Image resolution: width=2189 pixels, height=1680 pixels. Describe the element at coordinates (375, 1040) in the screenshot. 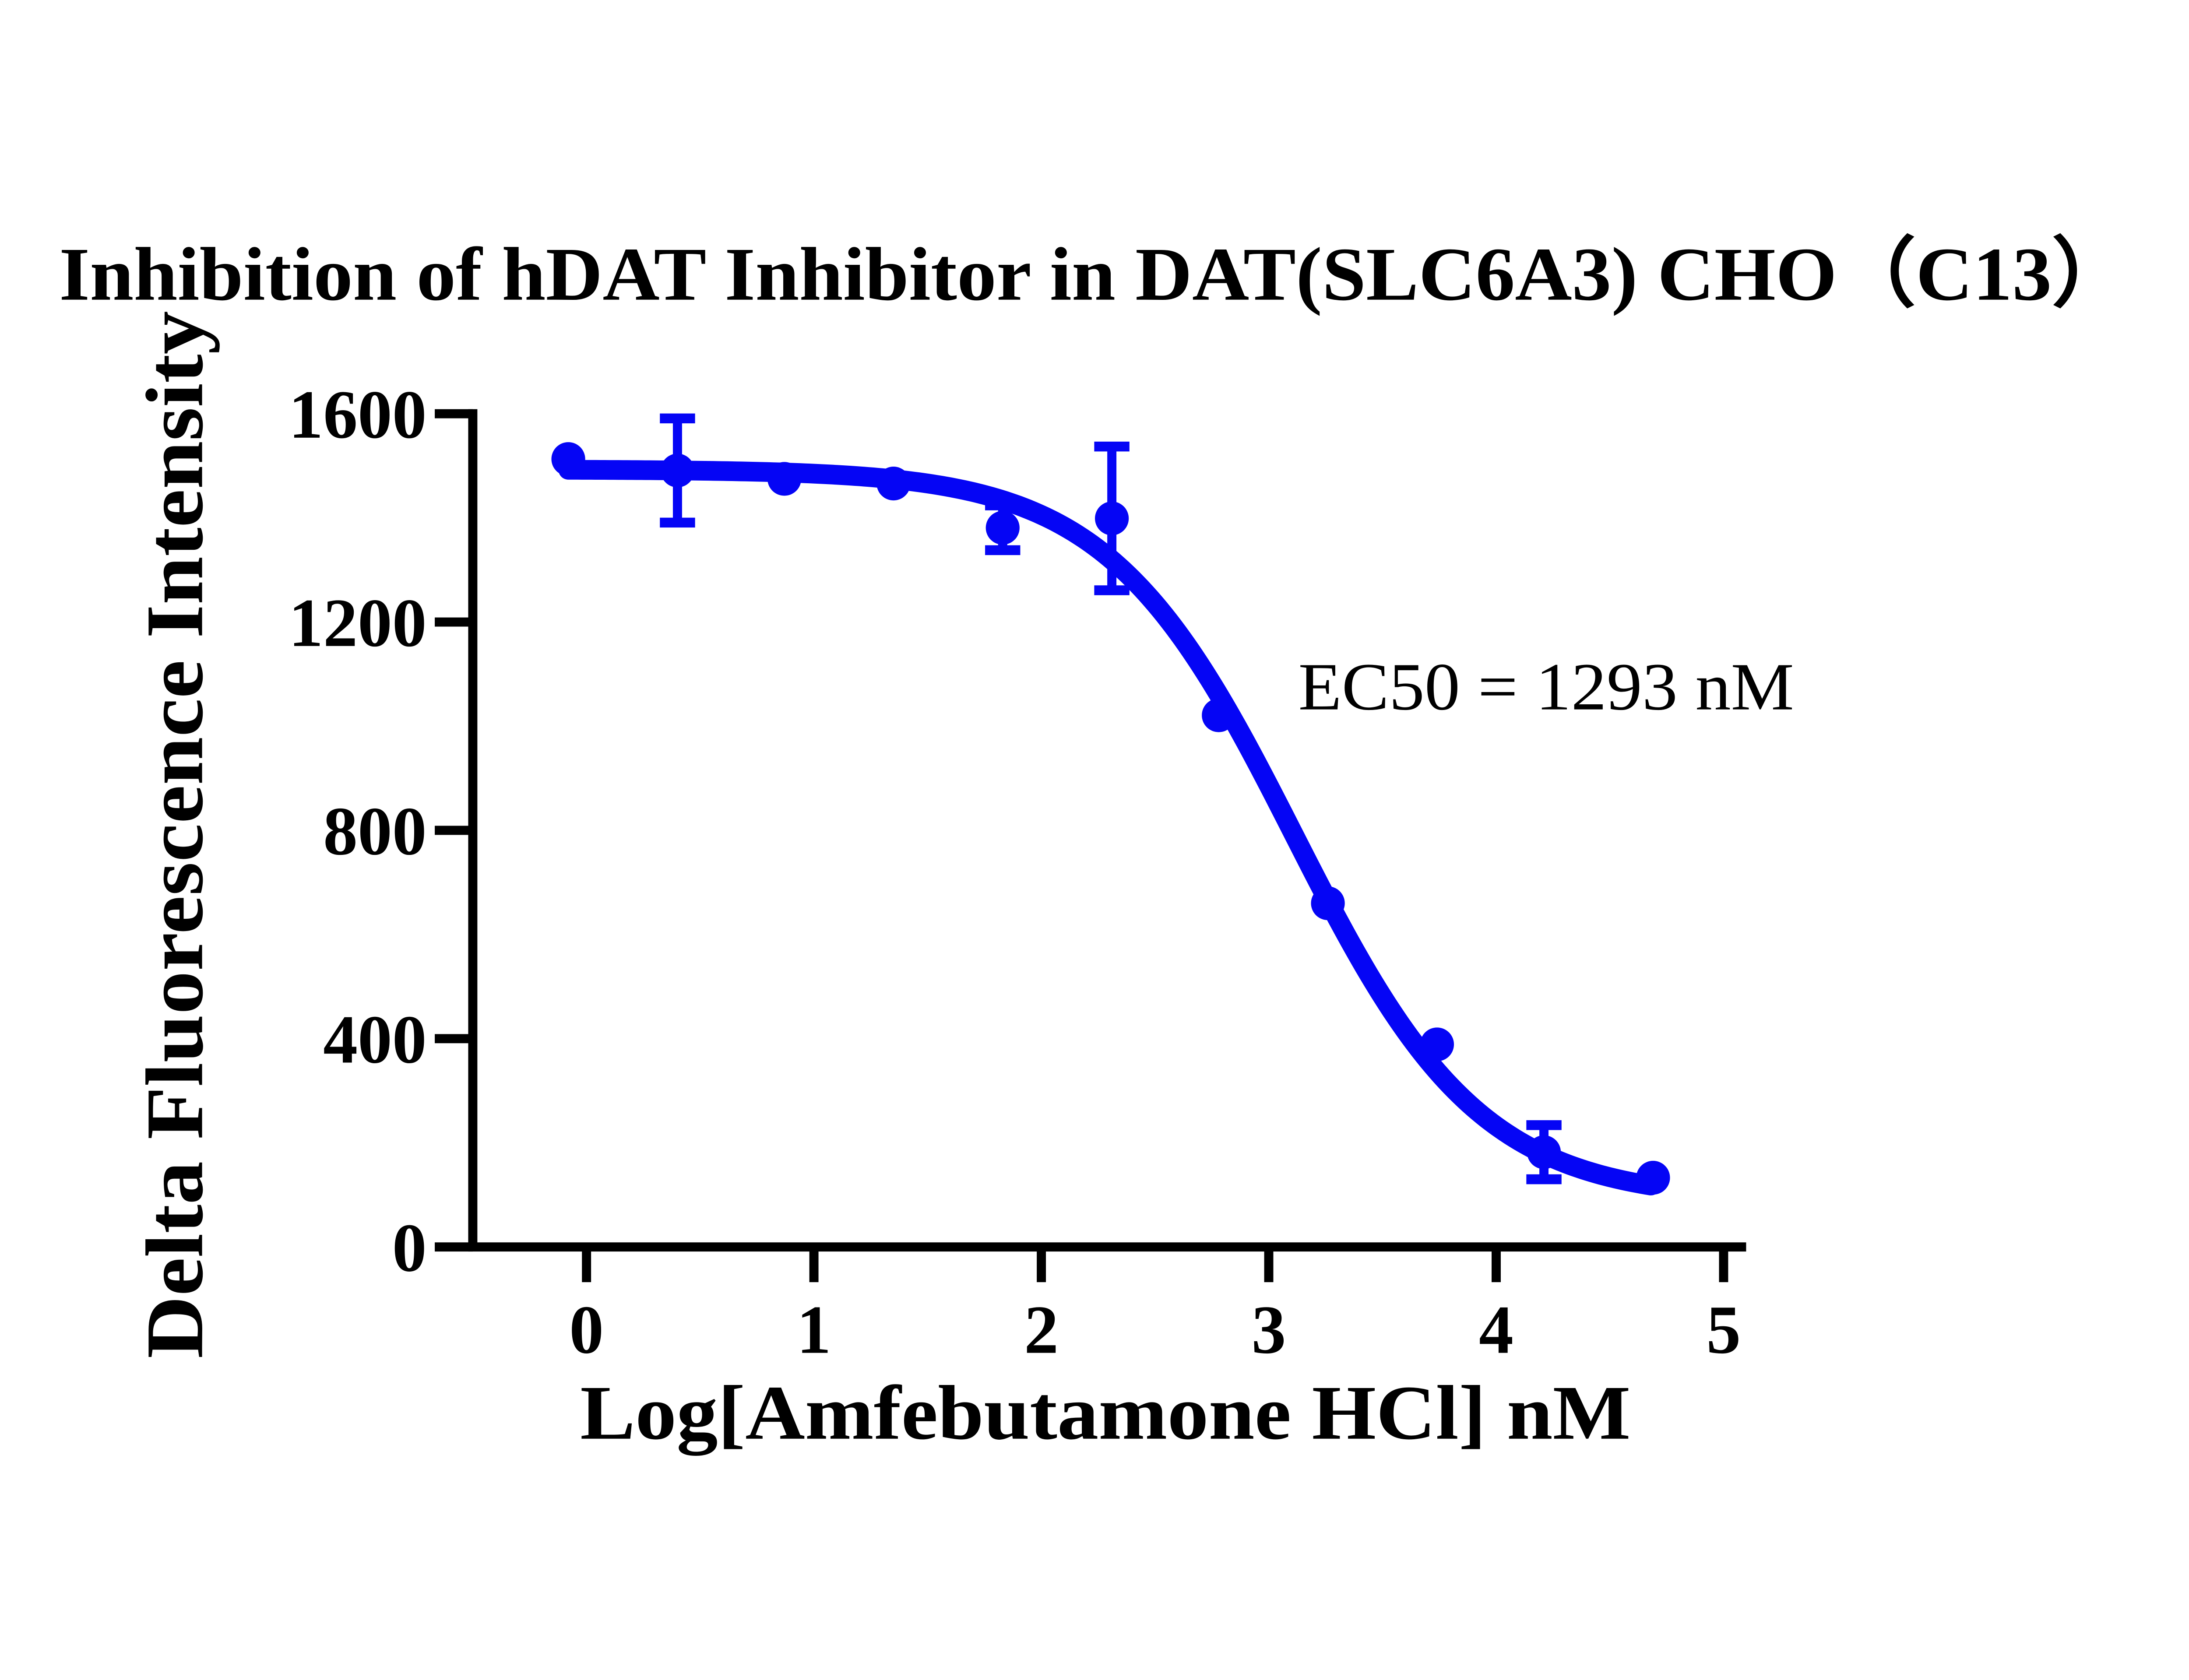

I see `y-tick-label: 400` at that location.